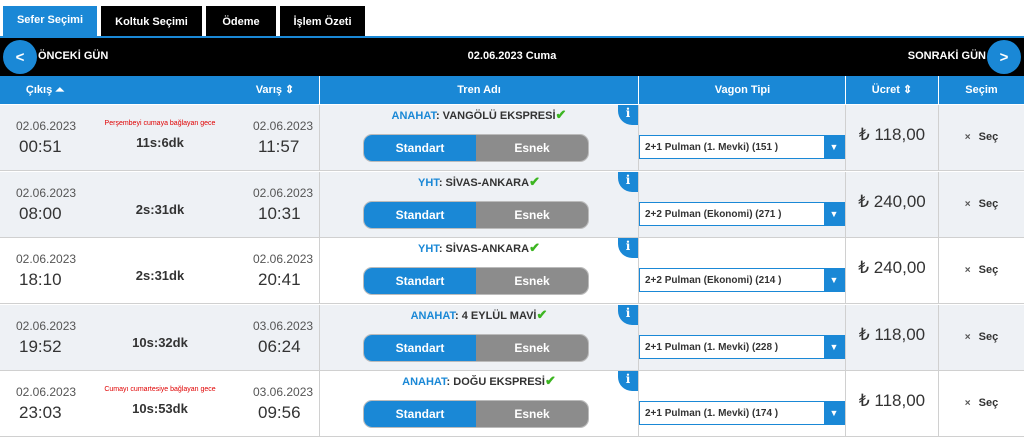 The width and height of the screenshot is (1024, 438). What do you see at coordinates (241, 21) in the screenshot?
I see `tab-odeme: Ödeme` at bounding box center [241, 21].